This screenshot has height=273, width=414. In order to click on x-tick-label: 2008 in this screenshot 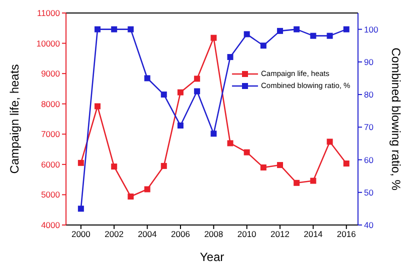, I will do `click(214, 234)`.